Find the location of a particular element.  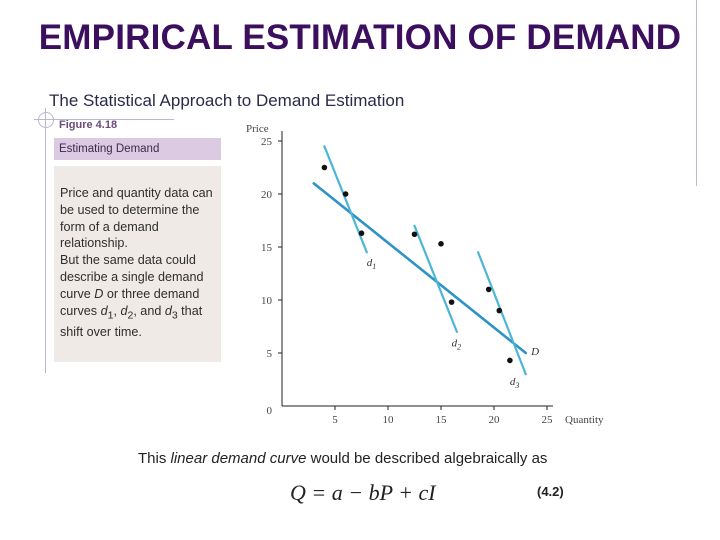

y-tick-label: 25 is located at coordinates (267, 142).